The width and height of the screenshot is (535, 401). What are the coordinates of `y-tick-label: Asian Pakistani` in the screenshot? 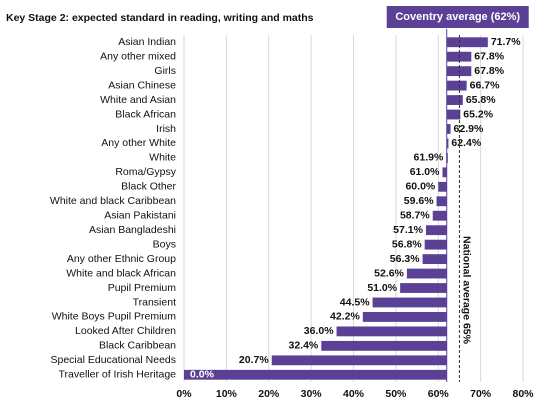 It's located at (140, 216).